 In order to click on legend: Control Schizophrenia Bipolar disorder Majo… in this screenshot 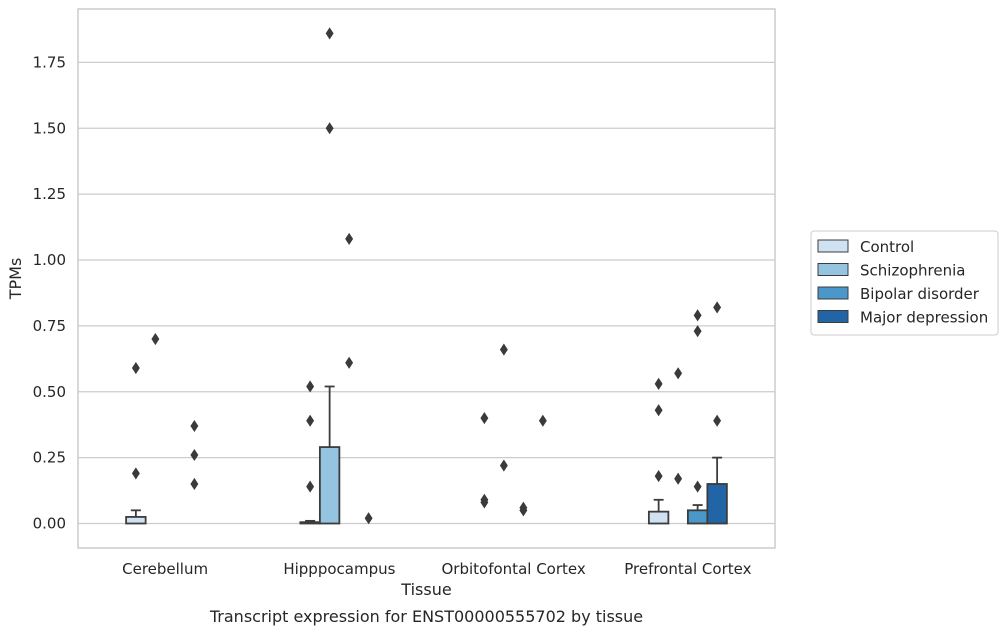, I will do `click(904, 283)`.